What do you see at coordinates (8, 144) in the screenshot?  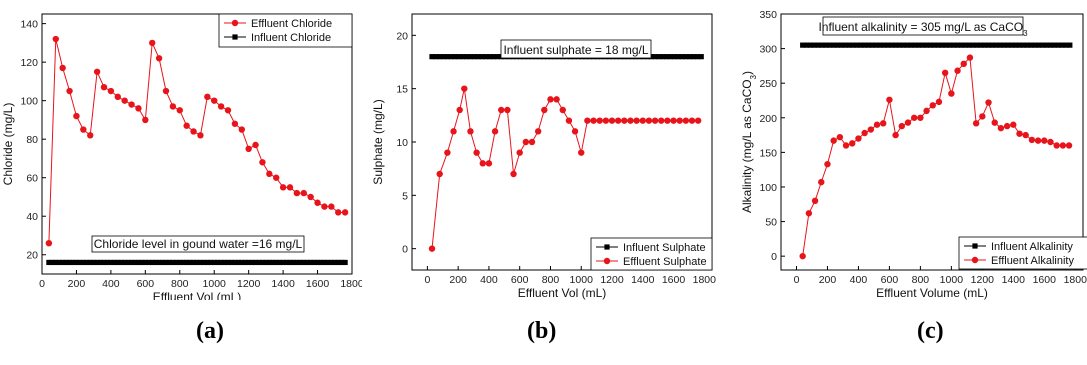 I see `y-axis-title: Chloride (mg/L)` at bounding box center [8, 144].